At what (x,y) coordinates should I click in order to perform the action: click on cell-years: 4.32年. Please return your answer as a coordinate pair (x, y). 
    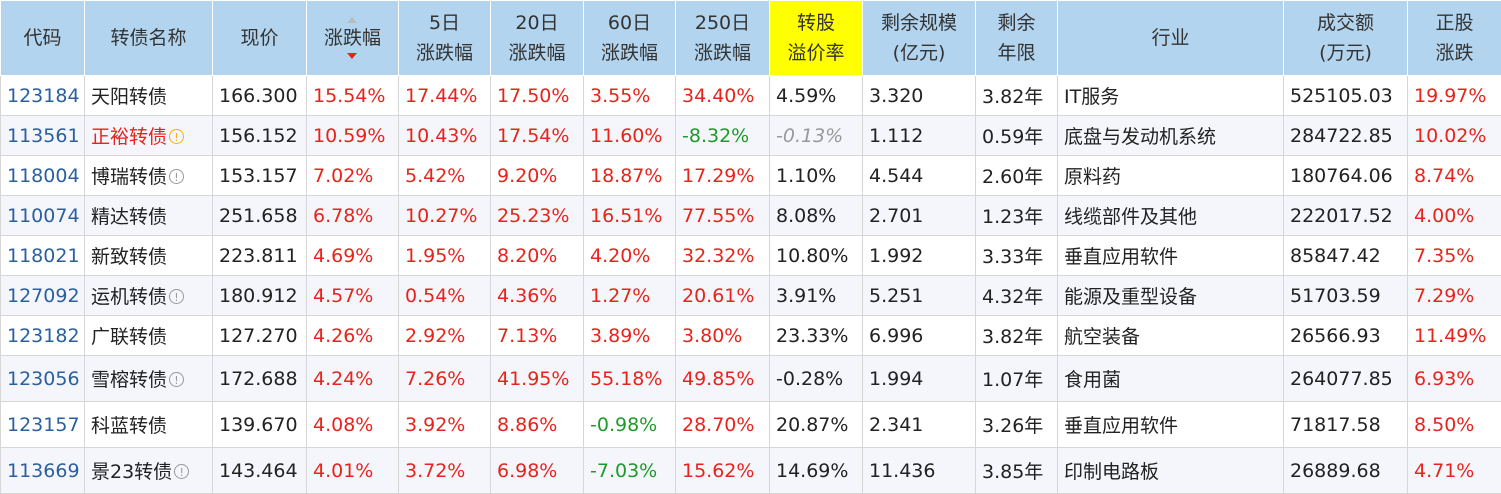
    Looking at the image, I should click on (1017, 296).